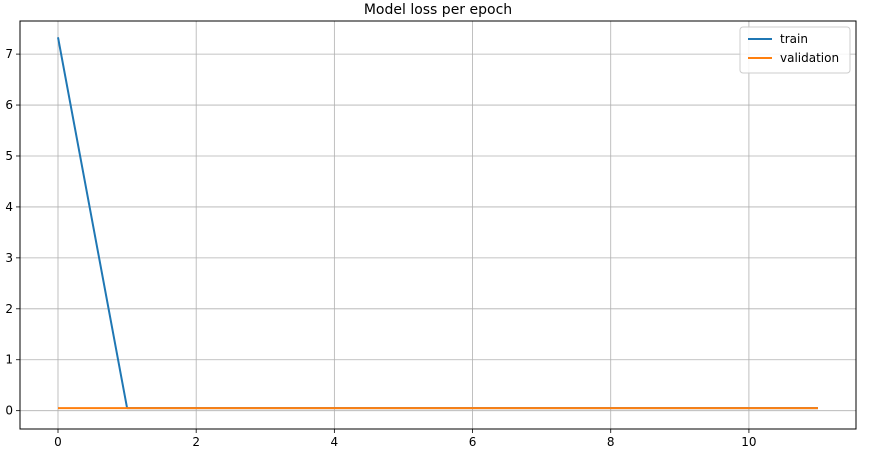 Image resolution: width=871 pixels, height=459 pixels. I want to click on legend-label-validation: validation, so click(809, 58).